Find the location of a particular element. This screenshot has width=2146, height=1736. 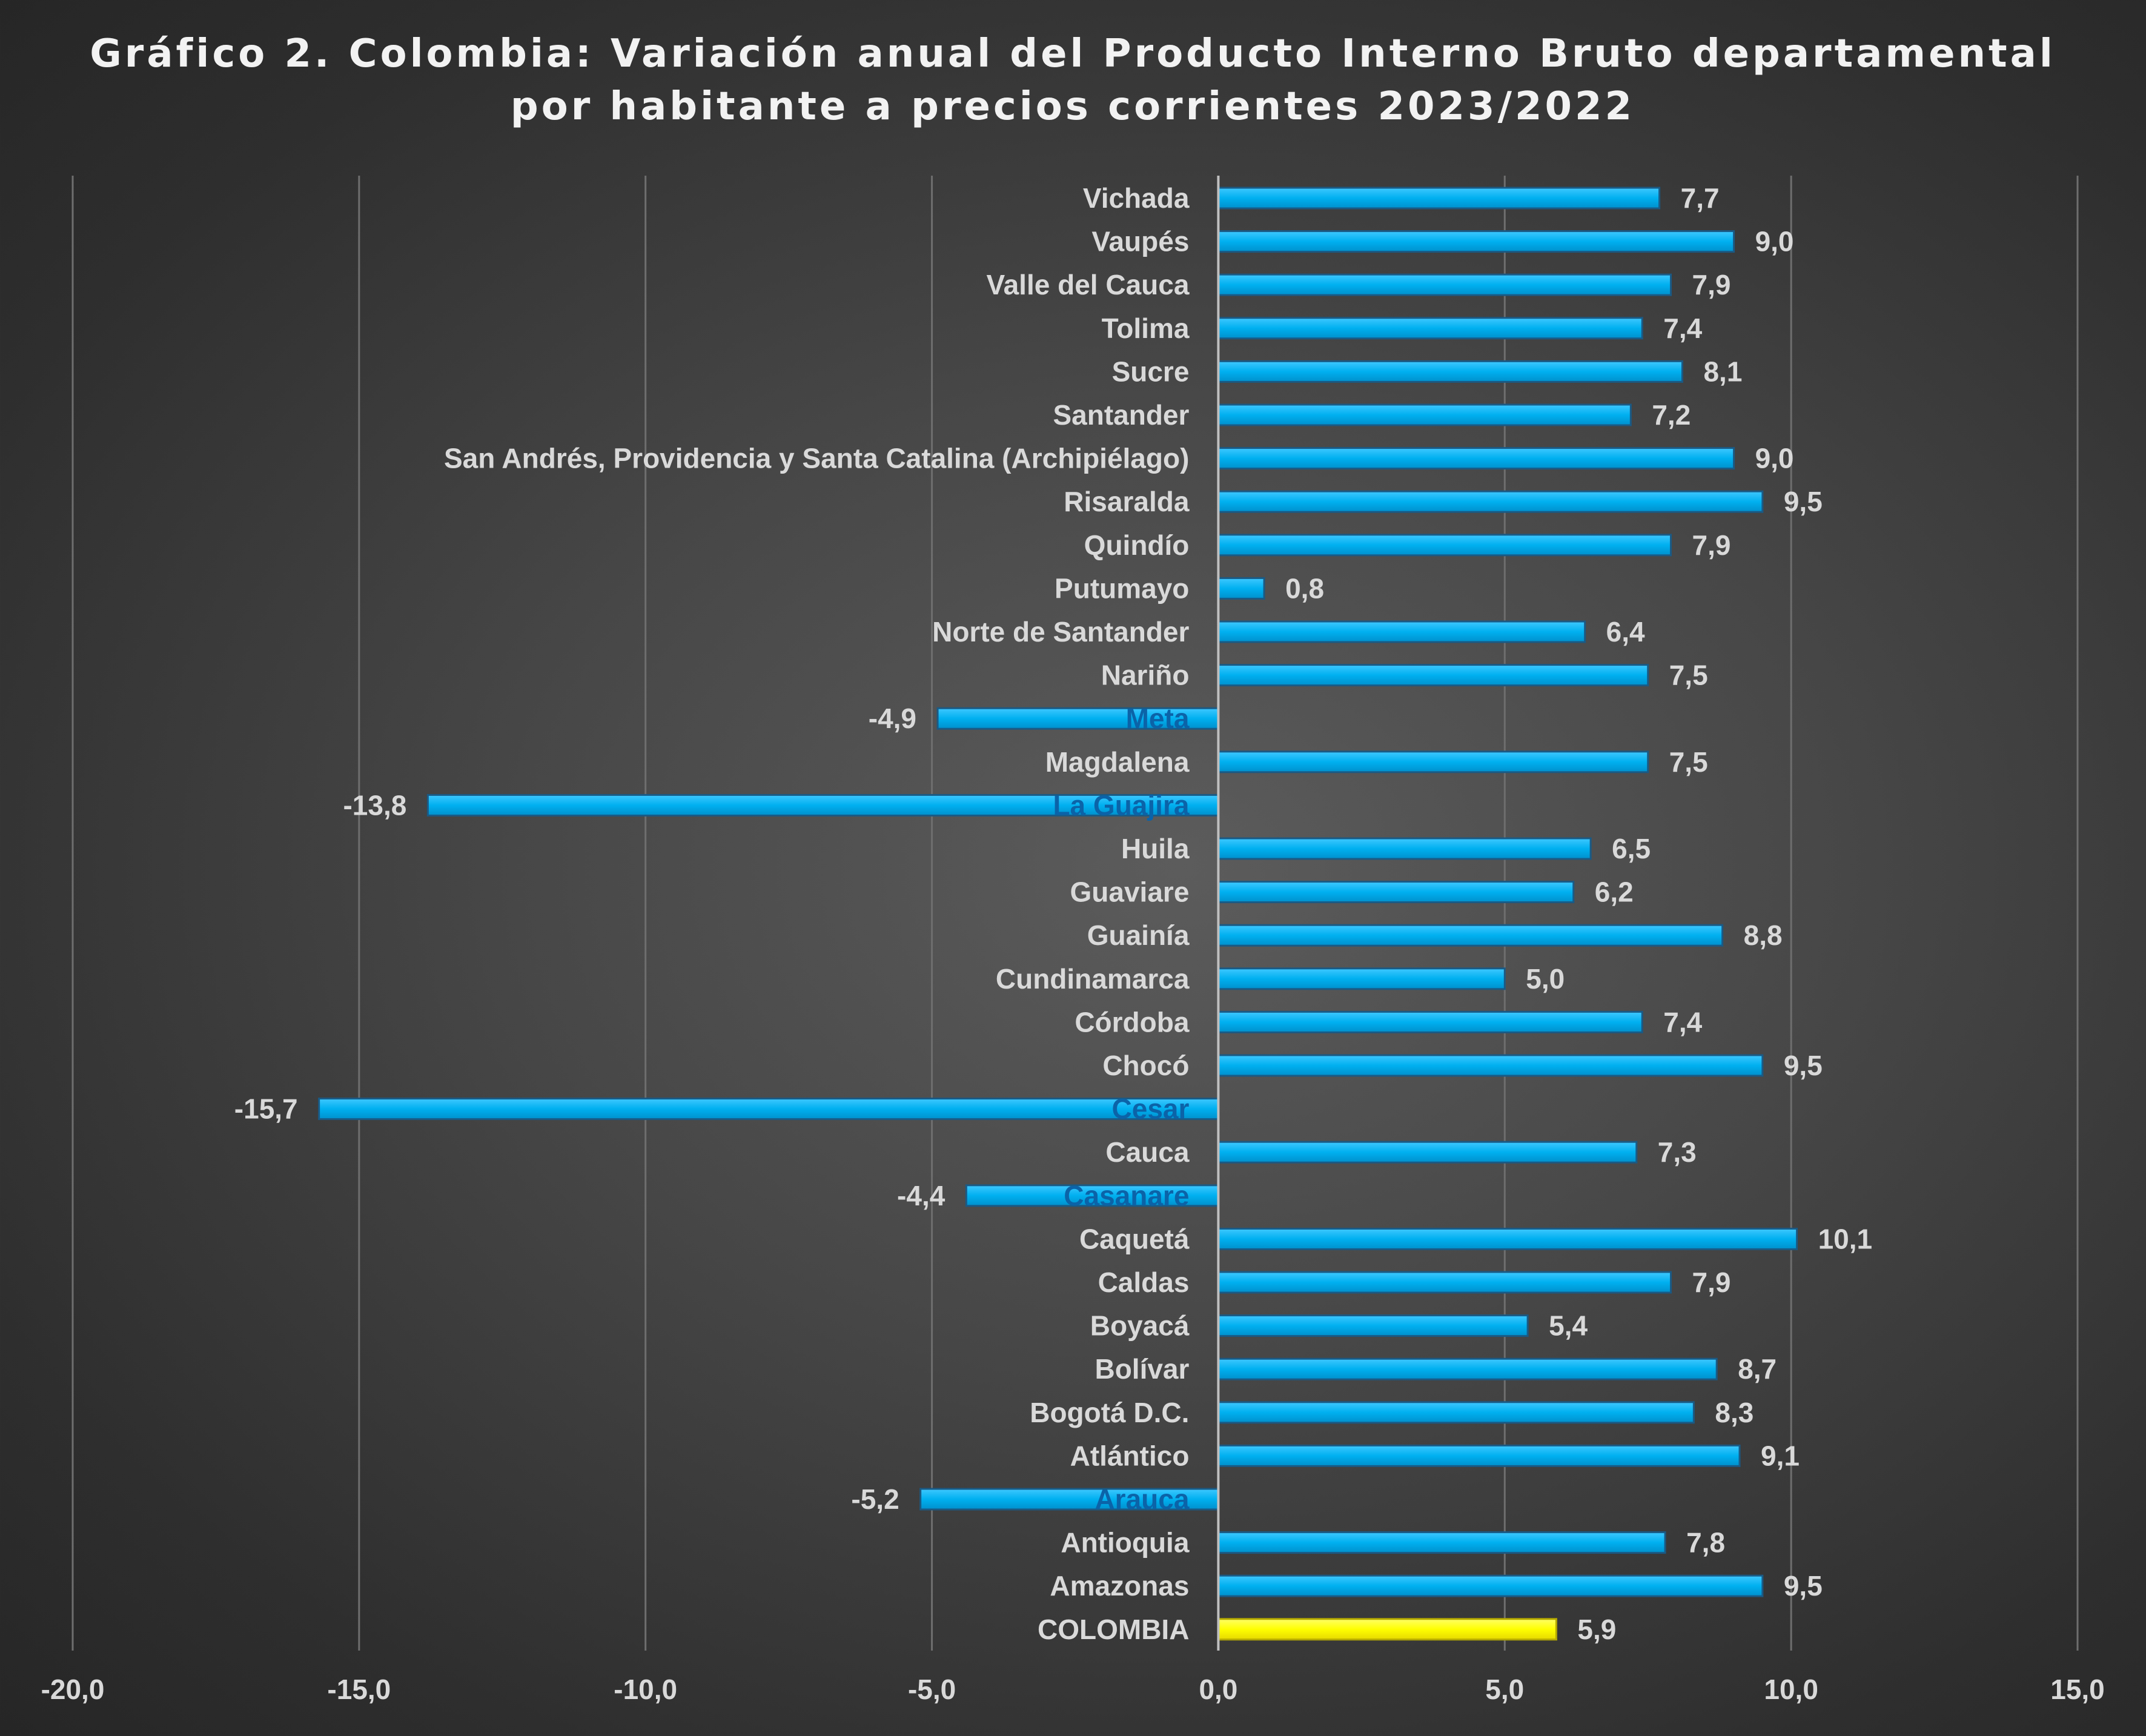

category-label-29: Atlántico is located at coordinates (1130, 1455).